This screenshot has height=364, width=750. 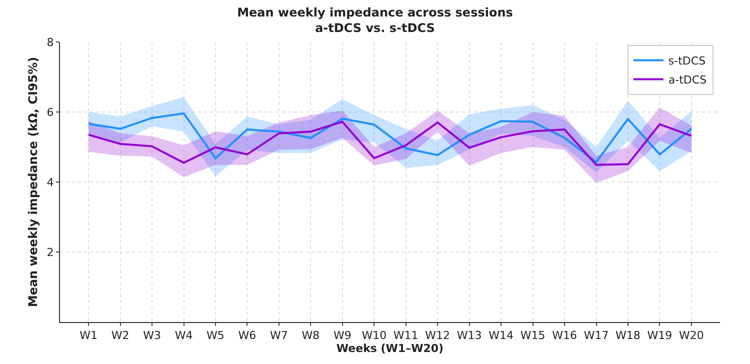 What do you see at coordinates (342, 335) in the screenshot?
I see `x-tick-label: W9` at bounding box center [342, 335].